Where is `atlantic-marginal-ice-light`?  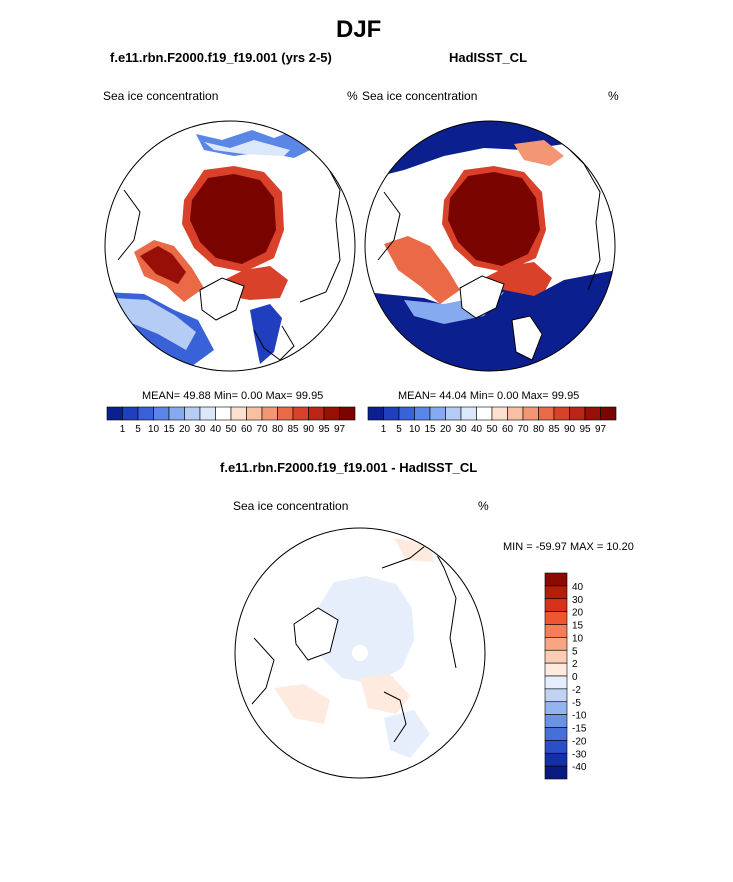 atlantic-marginal-ice-light is located at coordinates (155, 324).